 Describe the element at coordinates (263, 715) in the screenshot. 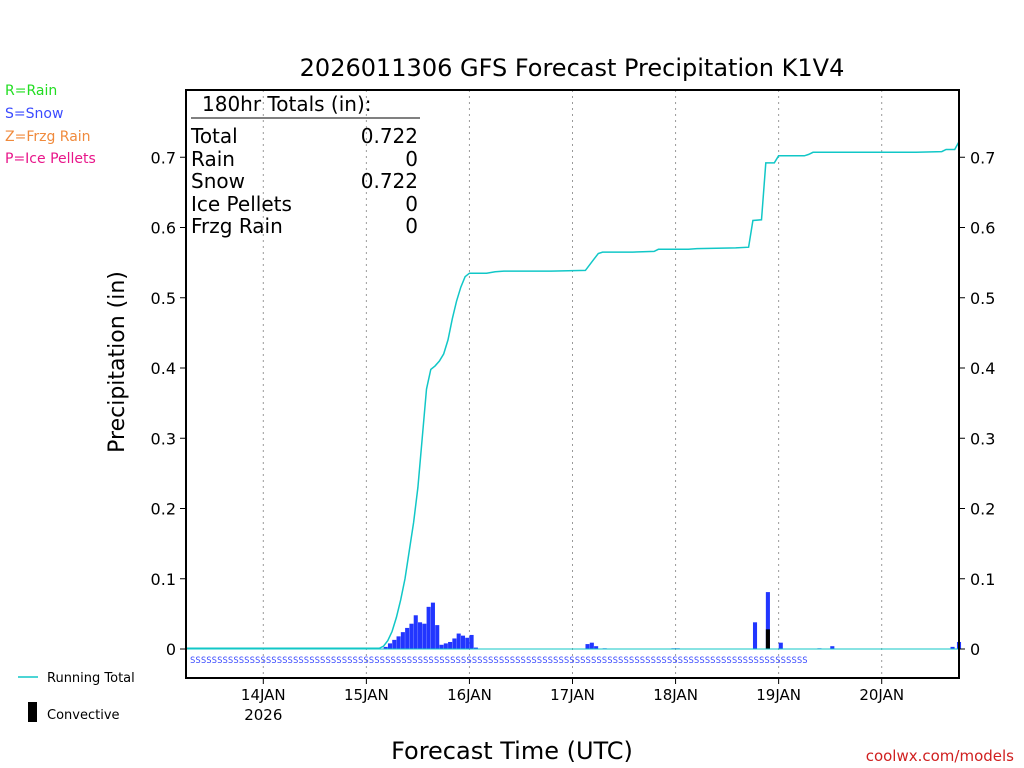

I see `x-tick-sublabel: 2026` at that location.